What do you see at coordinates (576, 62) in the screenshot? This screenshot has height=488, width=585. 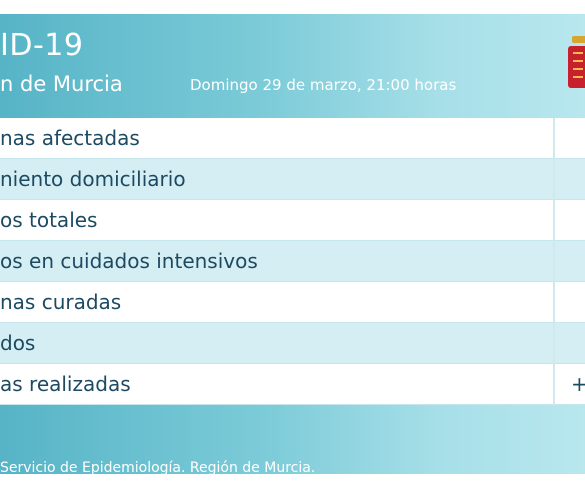 I see `region-crest-icon` at bounding box center [576, 62].